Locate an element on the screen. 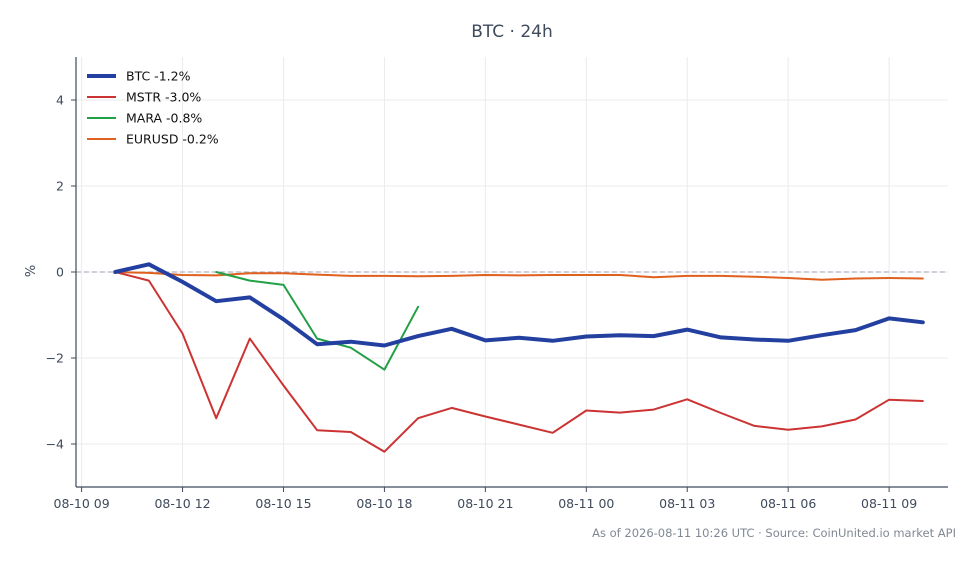 The width and height of the screenshot is (980, 564). x-tick-label: 08-11 00 is located at coordinates (586, 503).